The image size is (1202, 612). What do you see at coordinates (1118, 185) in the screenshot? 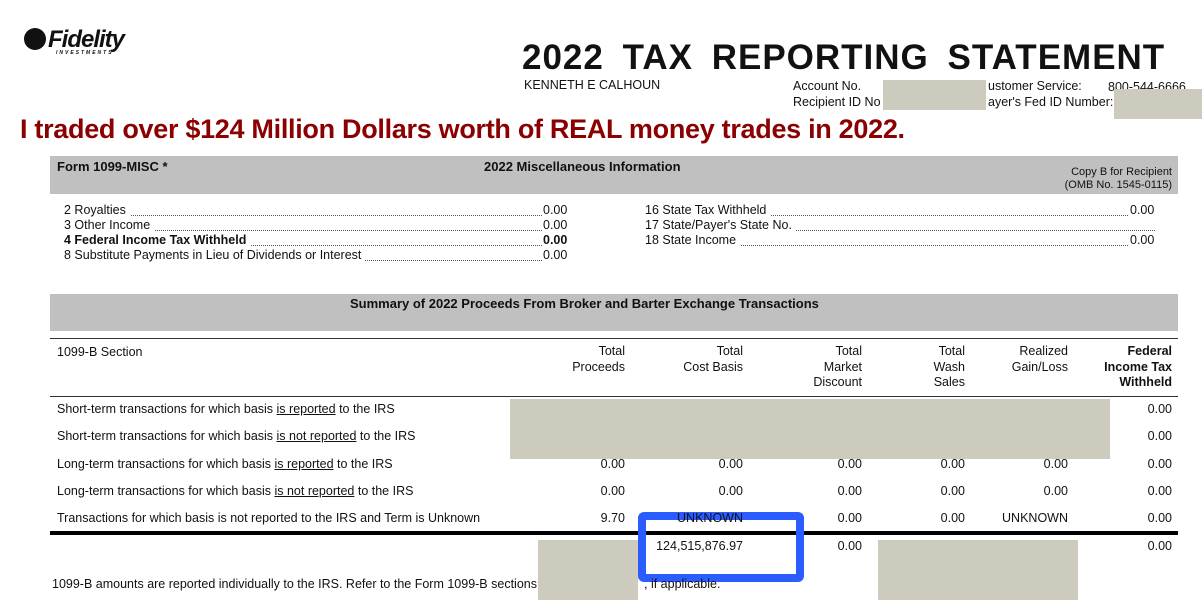
I see `omb-label: (OMB No. 1545-0115)` at bounding box center [1118, 185].